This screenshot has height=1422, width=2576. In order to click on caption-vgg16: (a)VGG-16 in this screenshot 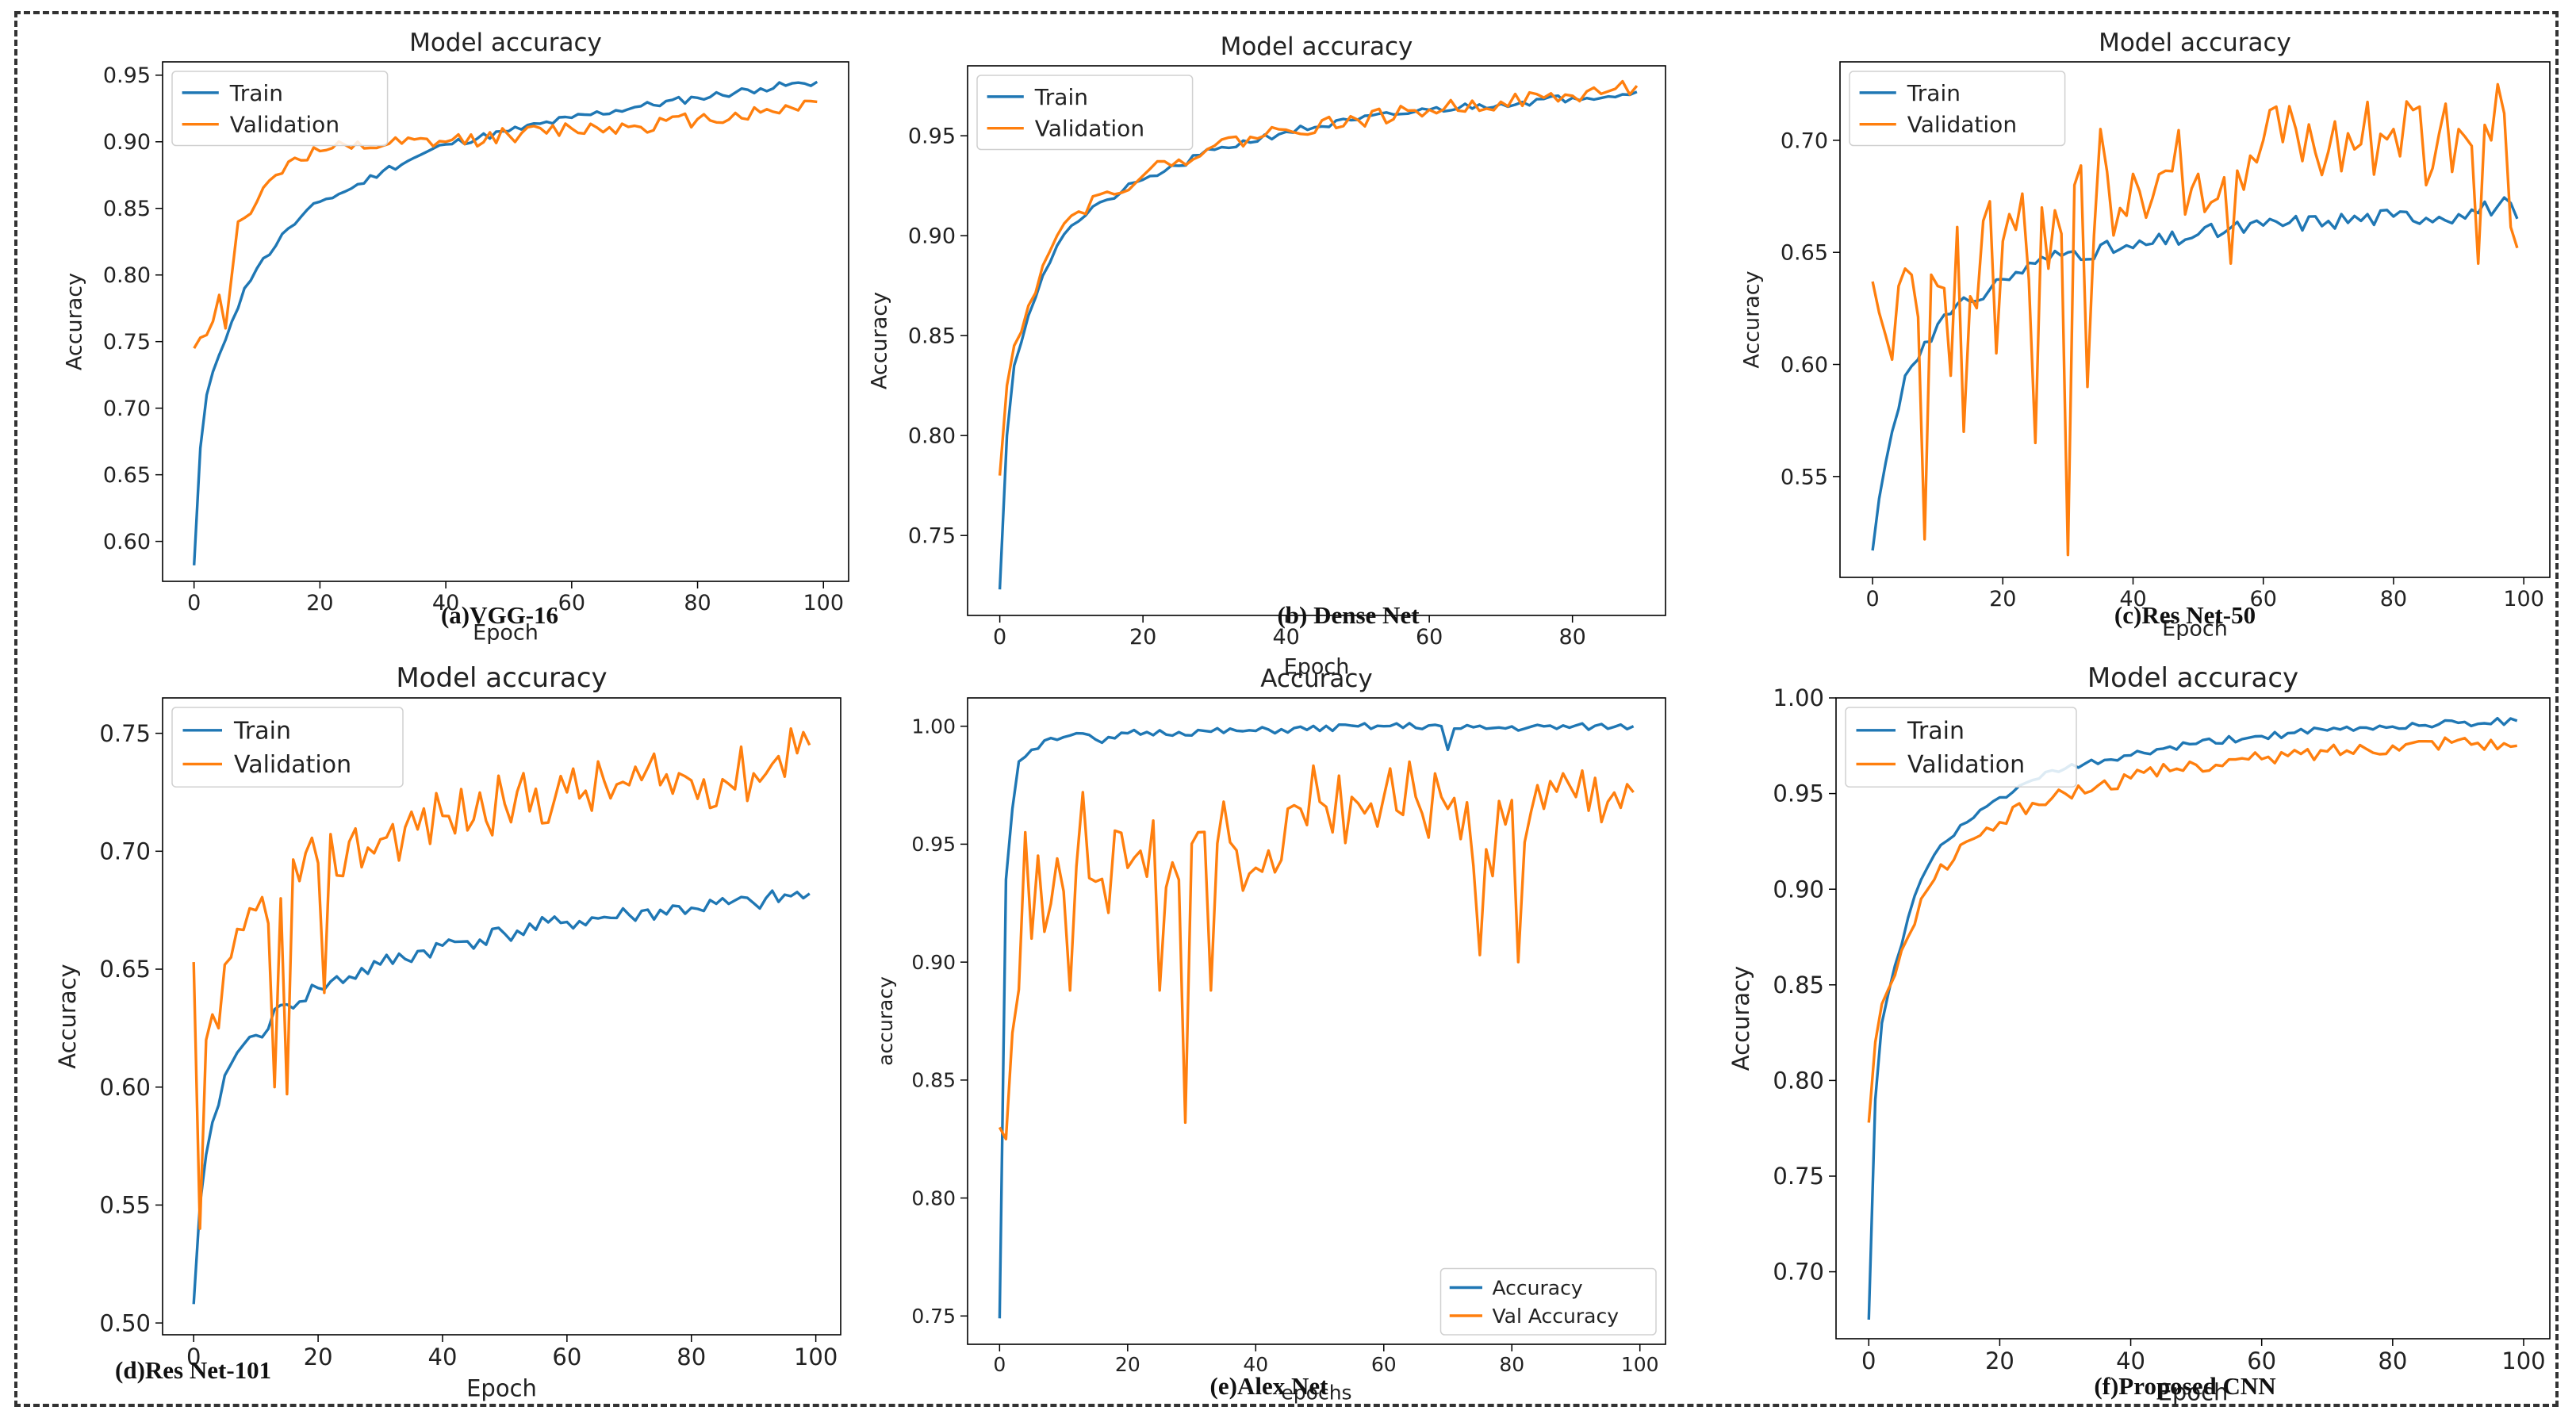, I will do `click(500, 615)`.